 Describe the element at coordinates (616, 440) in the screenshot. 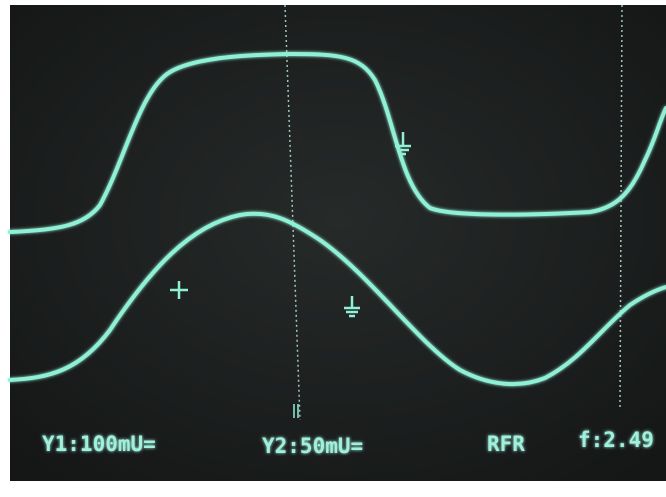

I see `frequency-readout: f:2.49` at that location.